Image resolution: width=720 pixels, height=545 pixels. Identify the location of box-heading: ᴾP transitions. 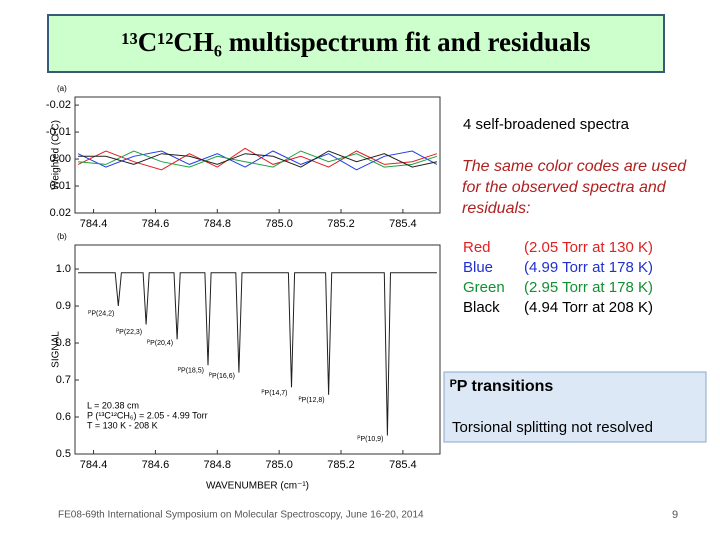
(501, 386).